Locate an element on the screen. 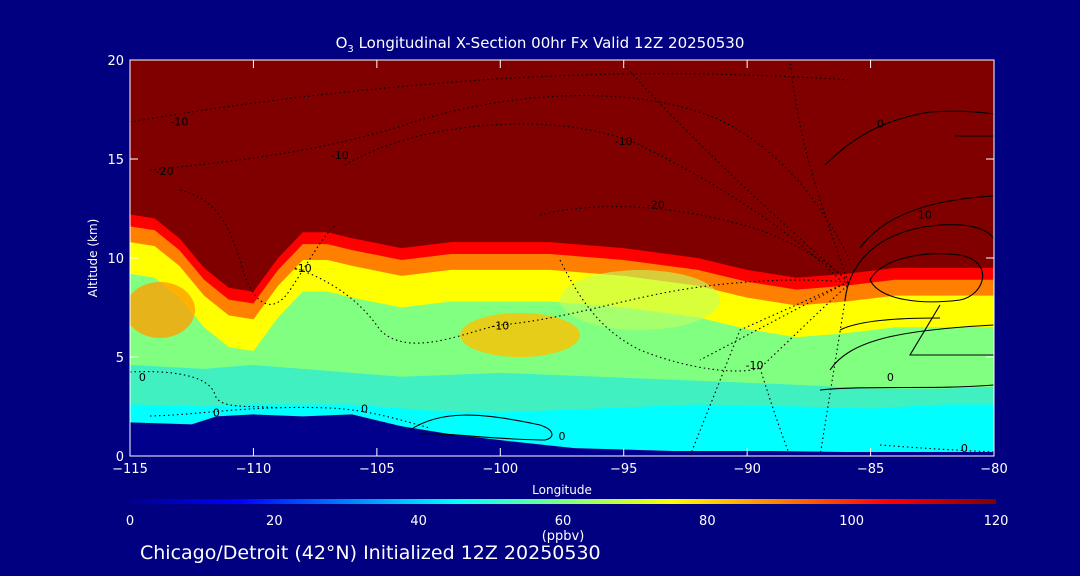 The width and height of the screenshot is (1080, 576). terrain-mask is located at coordinates (562, 435).